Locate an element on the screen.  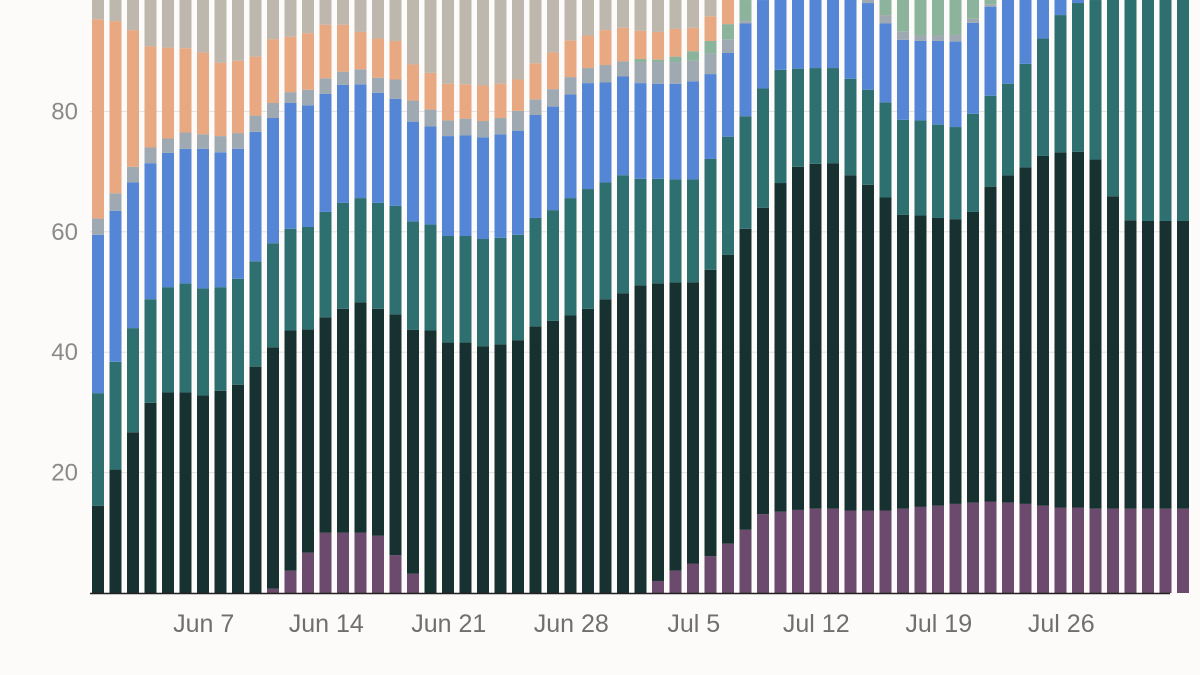
y-tick-label: 40 is located at coordinates (64, 352).